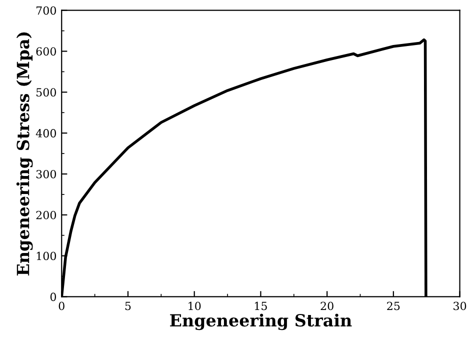  I want to click on x-tick-label: 5, so click(128, 306).